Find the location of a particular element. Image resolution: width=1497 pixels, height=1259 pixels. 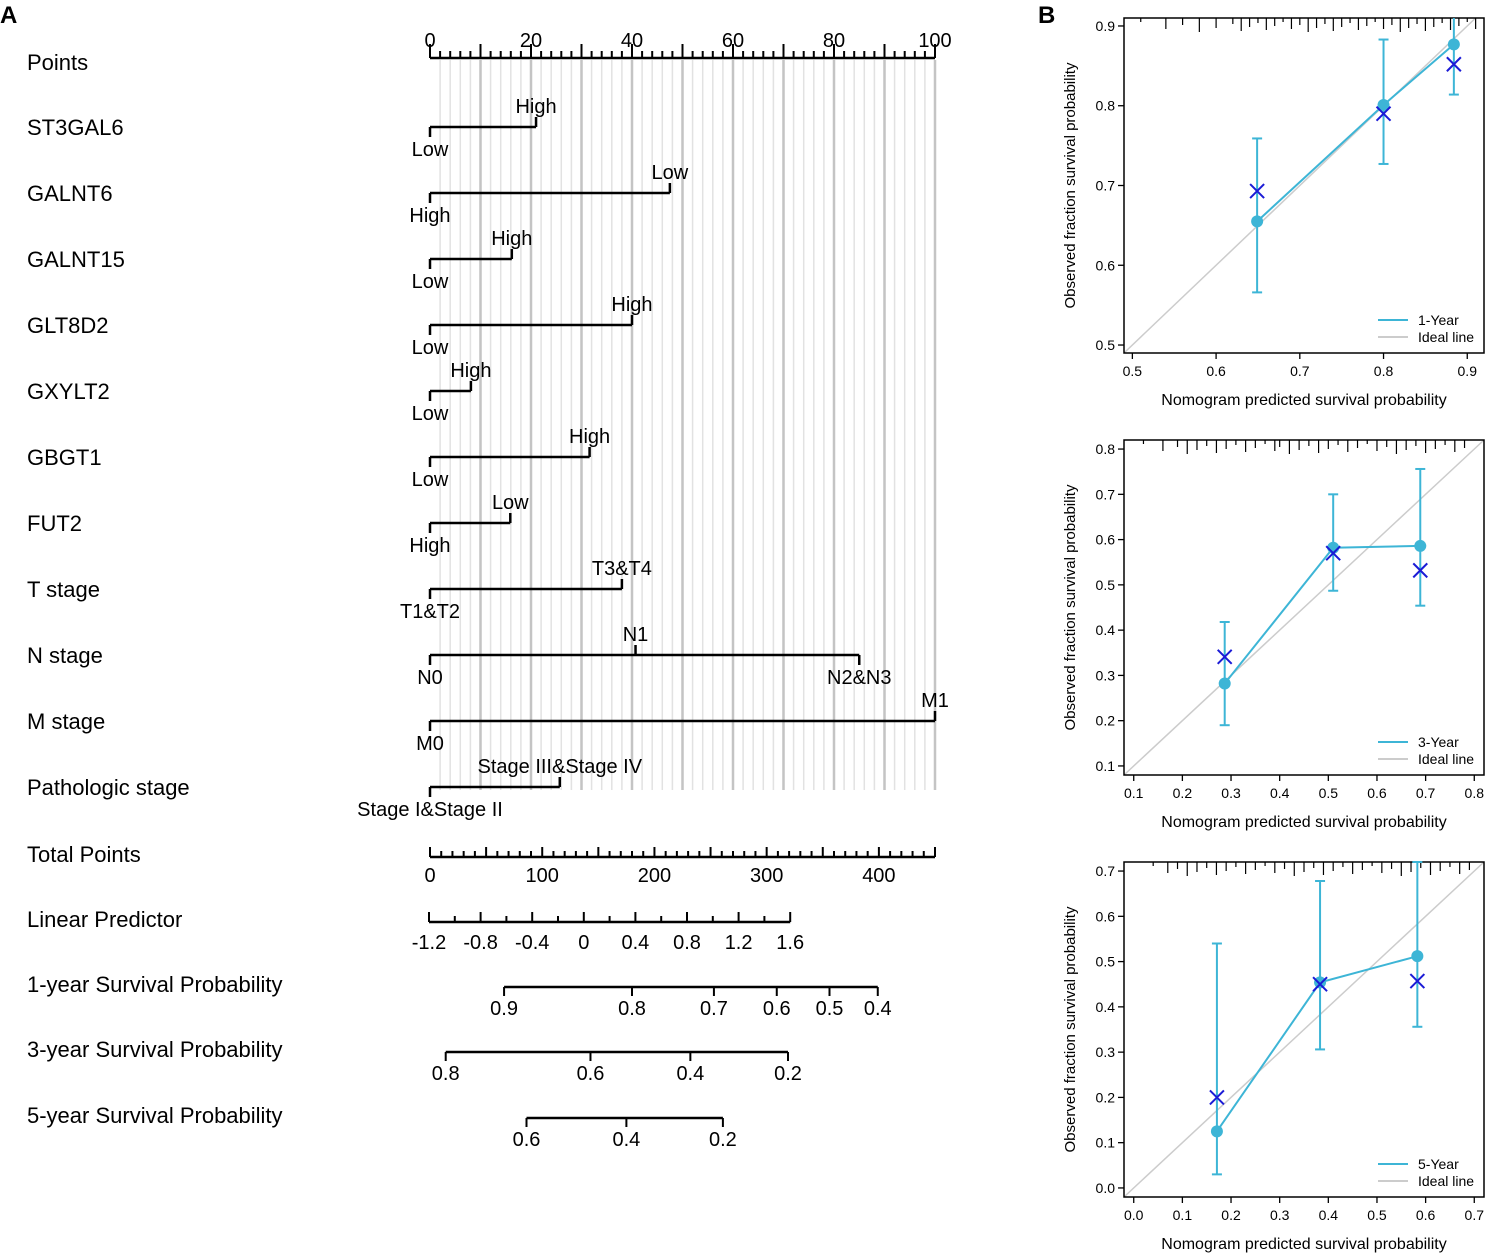

plot-frame is located at coordinates (1304, 607).